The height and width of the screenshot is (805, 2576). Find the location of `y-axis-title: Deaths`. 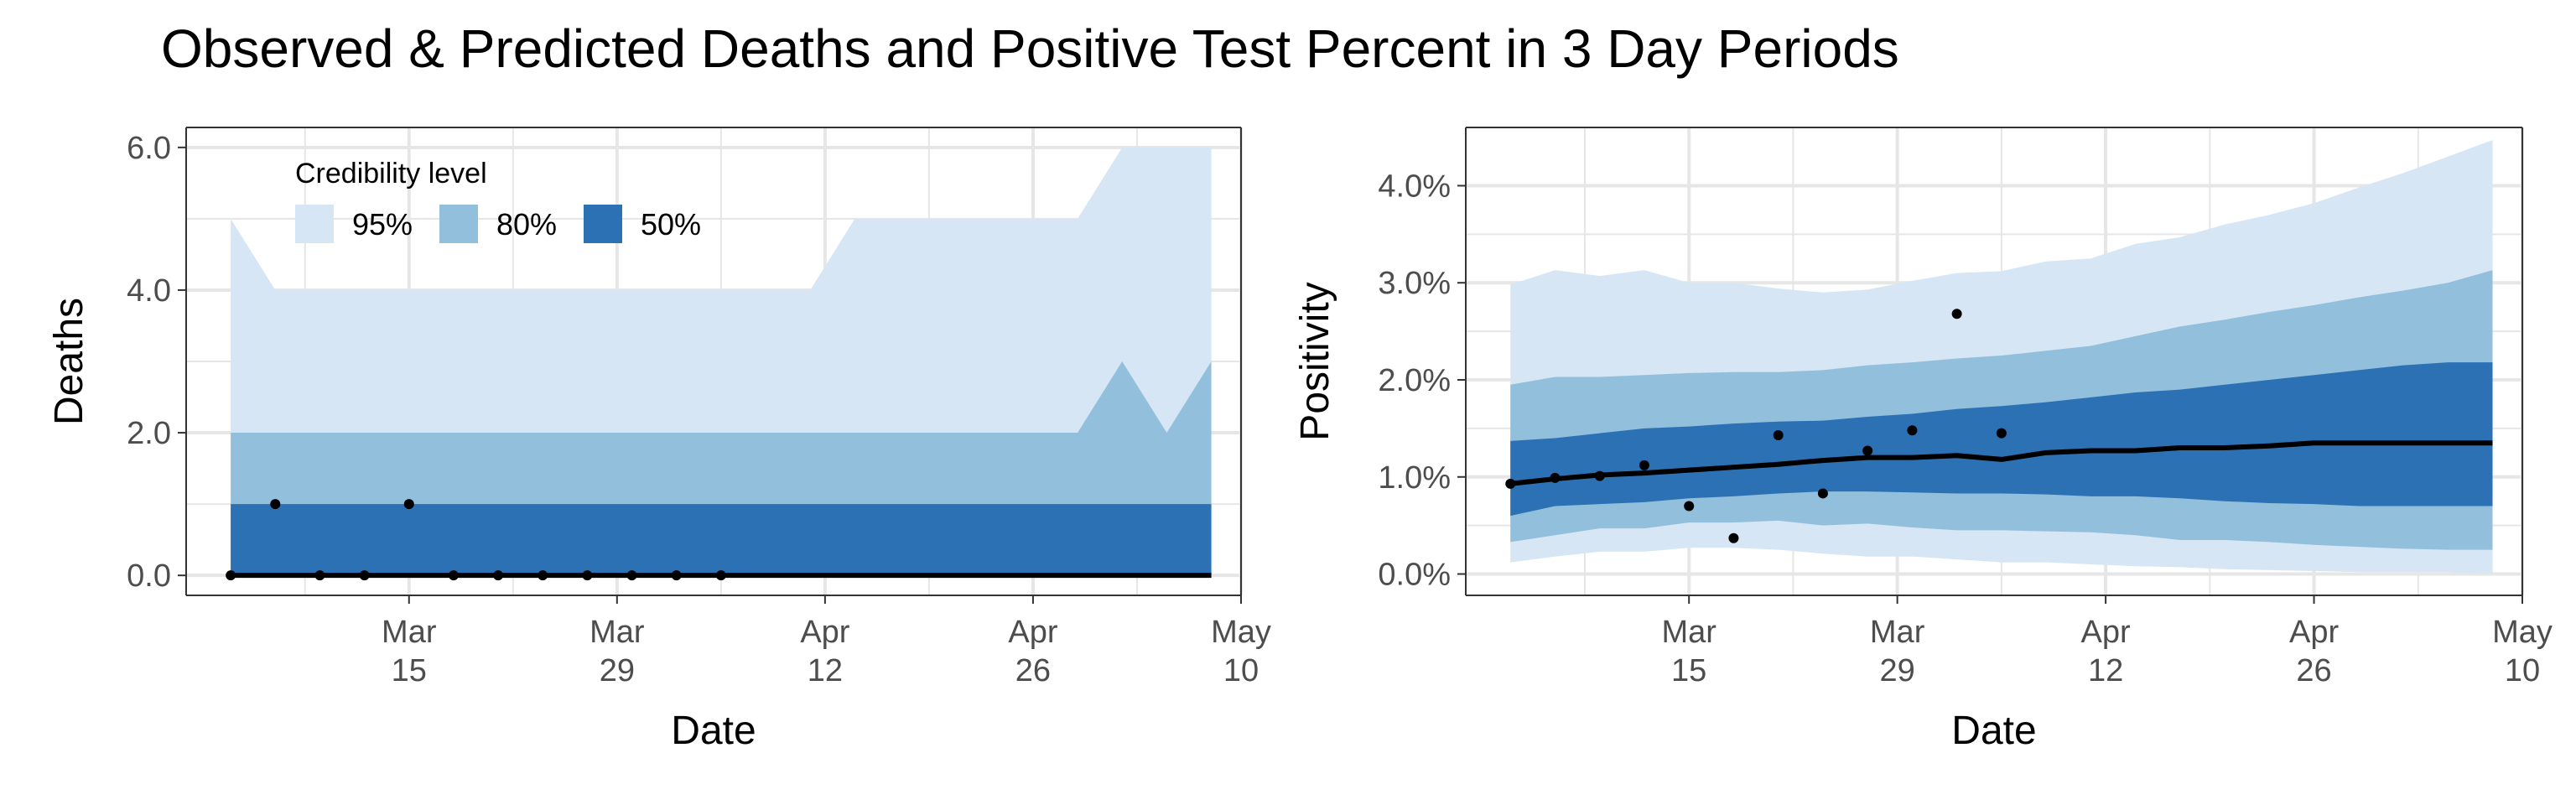

y-axis-title: Deaths is located at coordinates (69, 361).